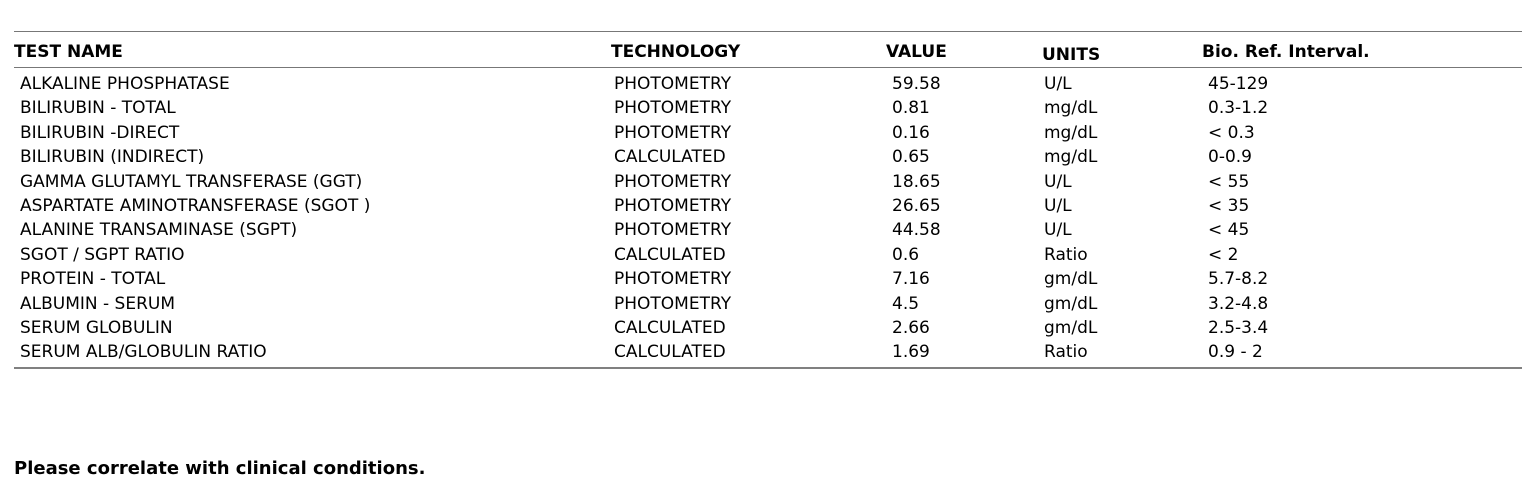  What do you see at coordinates (768, 328) in the screenshot?
I see `table-row: SERUM GLOBULIN CALCULATED 2.66 gm/dL 2.5-3.4` at bounding box center [768, 328].